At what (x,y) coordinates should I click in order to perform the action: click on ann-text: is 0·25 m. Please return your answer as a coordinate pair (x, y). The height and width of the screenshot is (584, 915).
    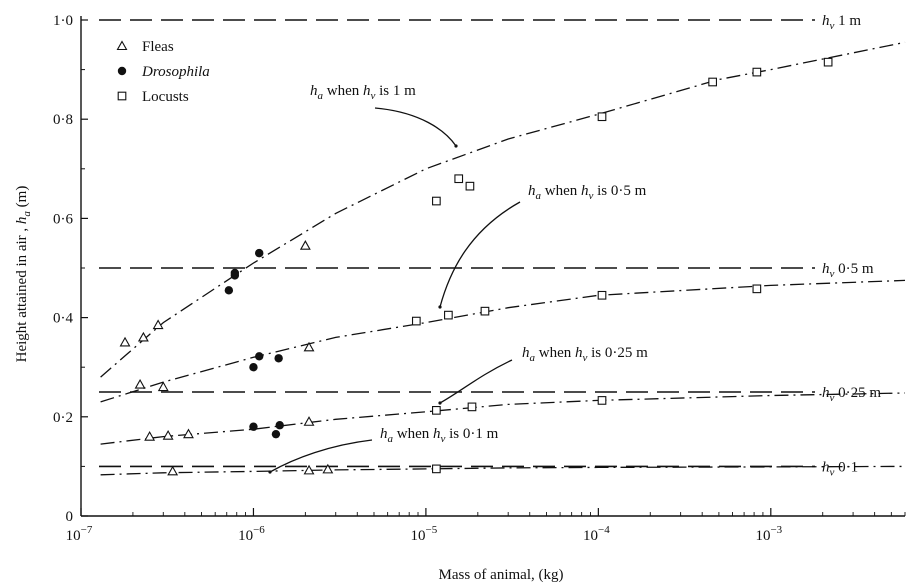
    Looking at the image, I should click on (617, 353).